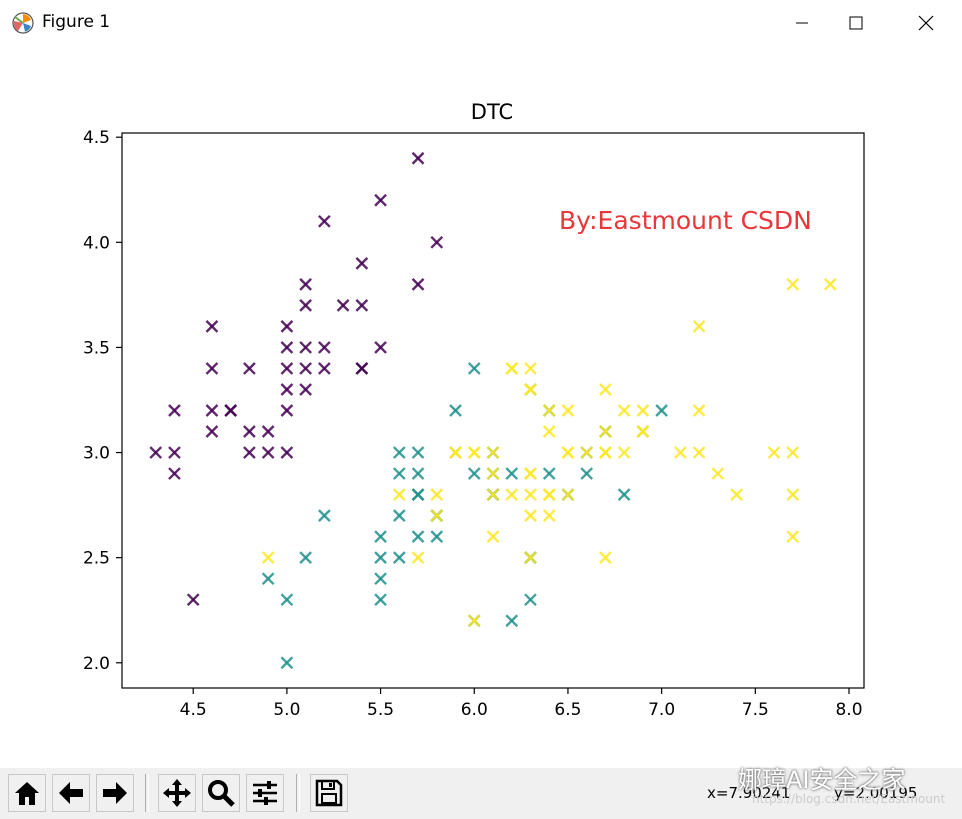 The height and width of the screenshot is (819, 962). I want to click on zoom-button, so click(221, 793).